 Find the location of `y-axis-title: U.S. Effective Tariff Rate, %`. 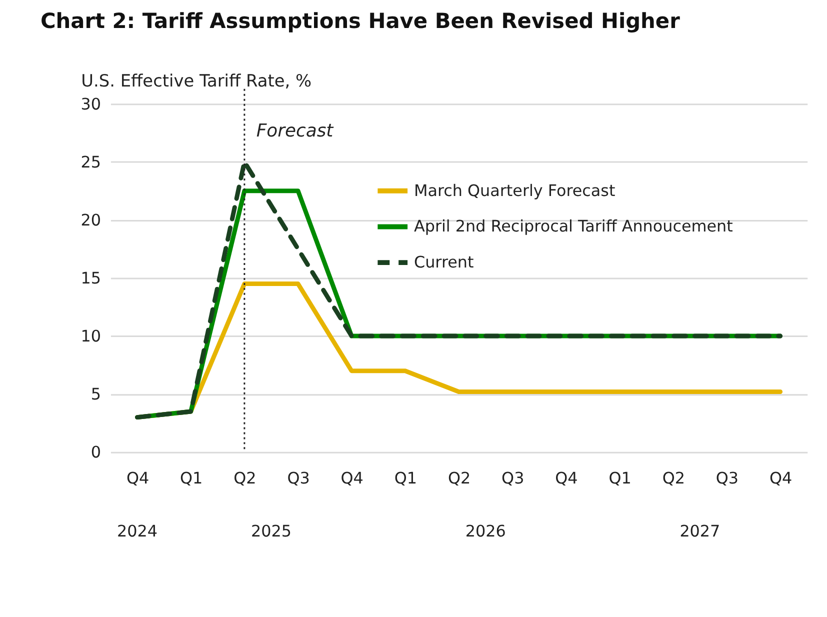

y-axis-title: U.S. Effective Tariff Rate, % is located at coordinates (196, 80).